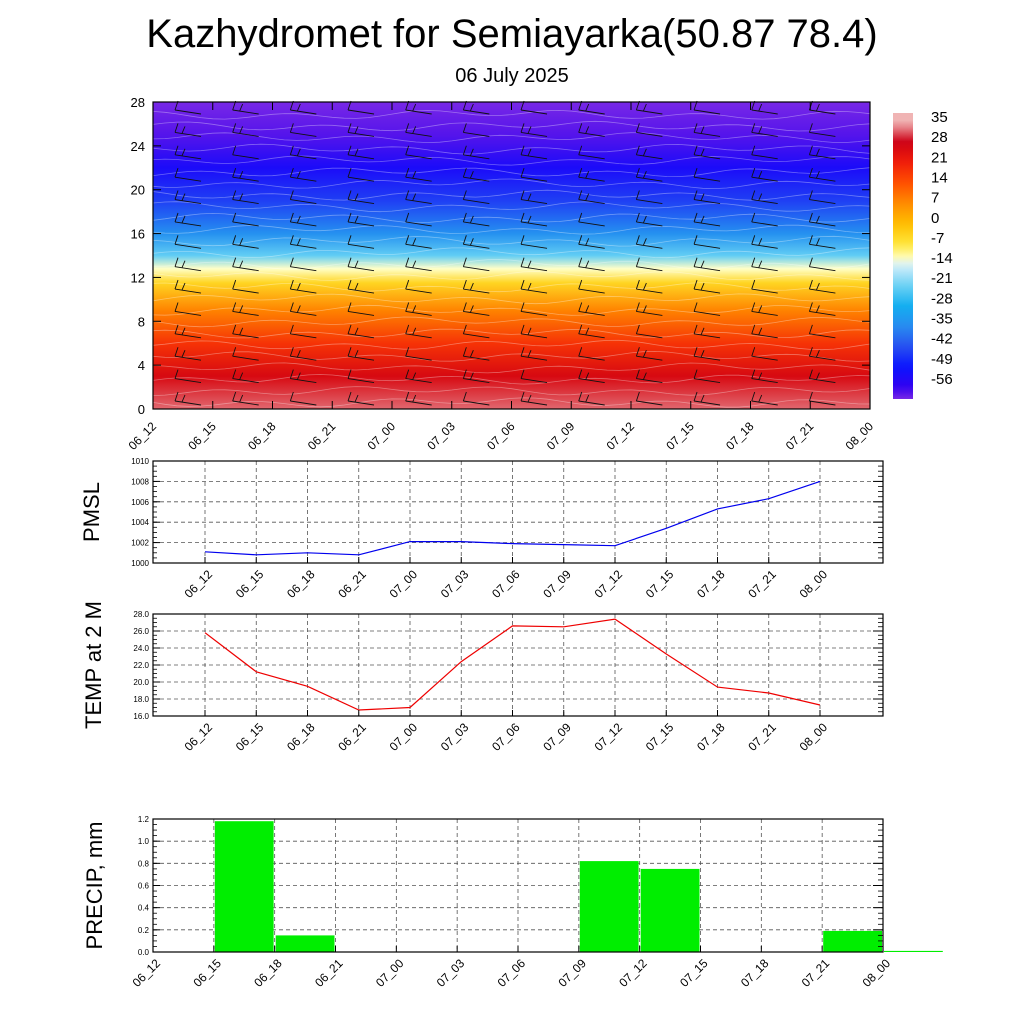 This screenshot has width=1024, height=1024. I want to click on x-tick-label: 07_09, so click(557, 584).